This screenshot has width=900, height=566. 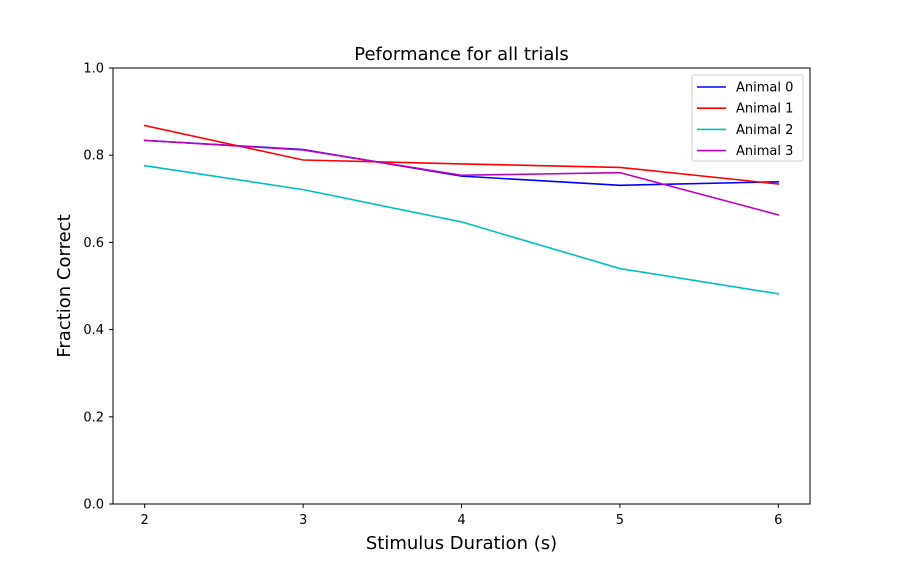 I want to click on x-axis-label: Stimulus Duration (s), so click(x=461, y=543).